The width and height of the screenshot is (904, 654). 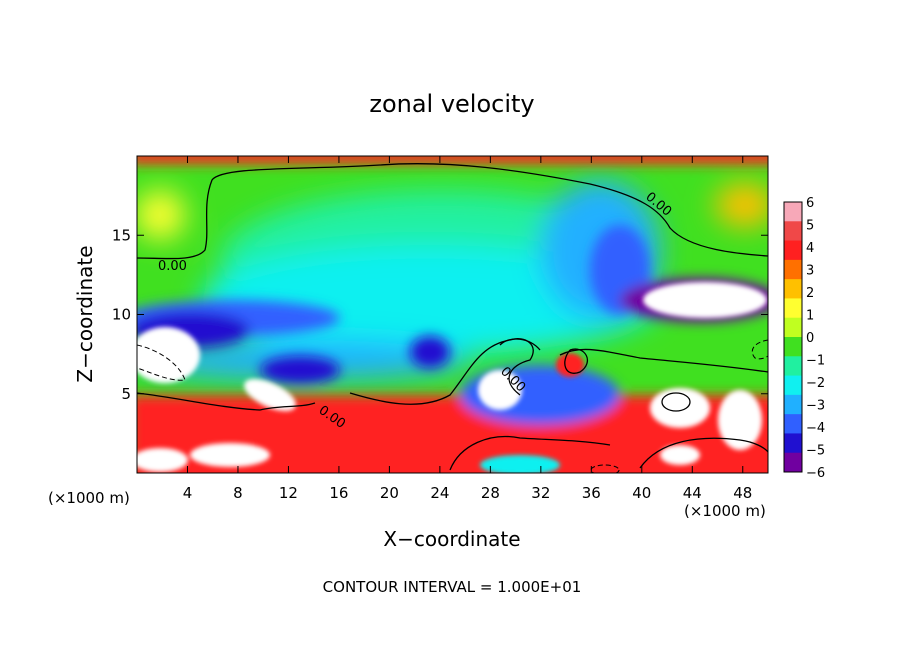 I want to click on x-tick-label: 36, so click(x=591, y=493).